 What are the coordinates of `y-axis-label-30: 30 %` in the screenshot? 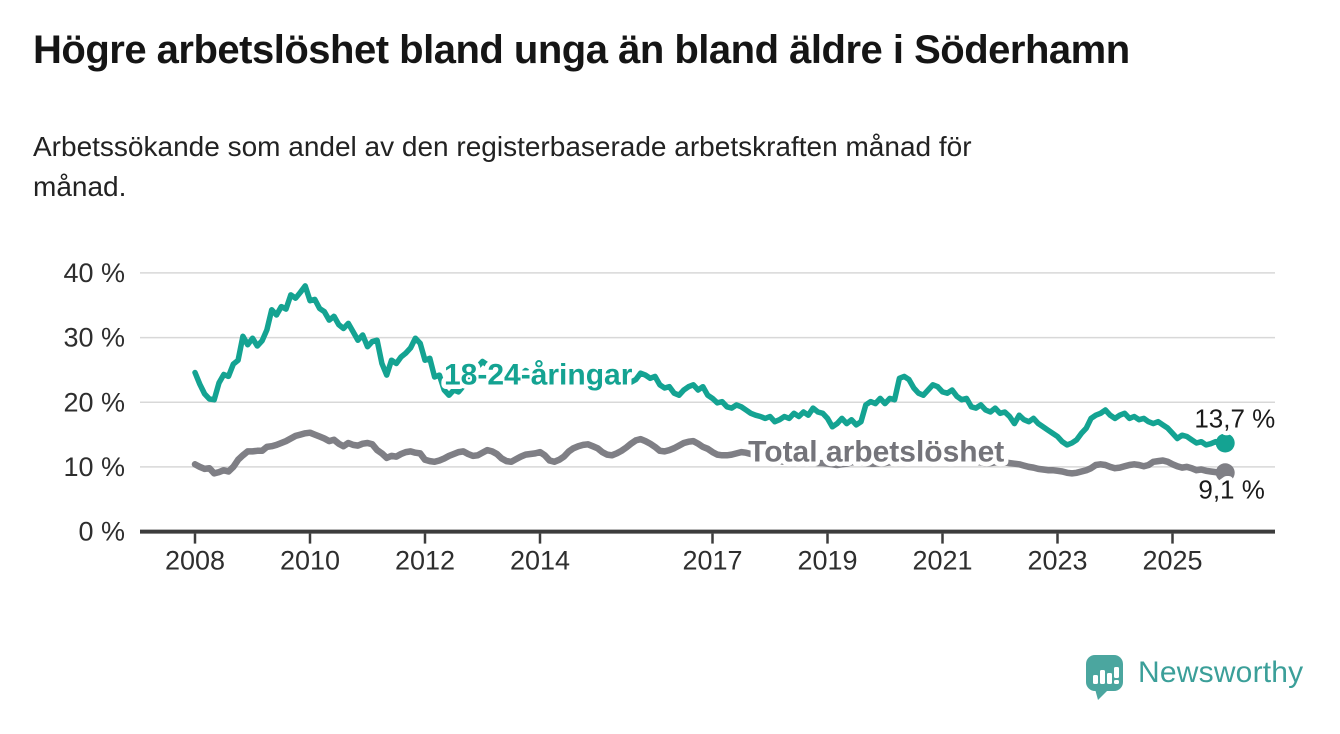 It's located at (94, 338).